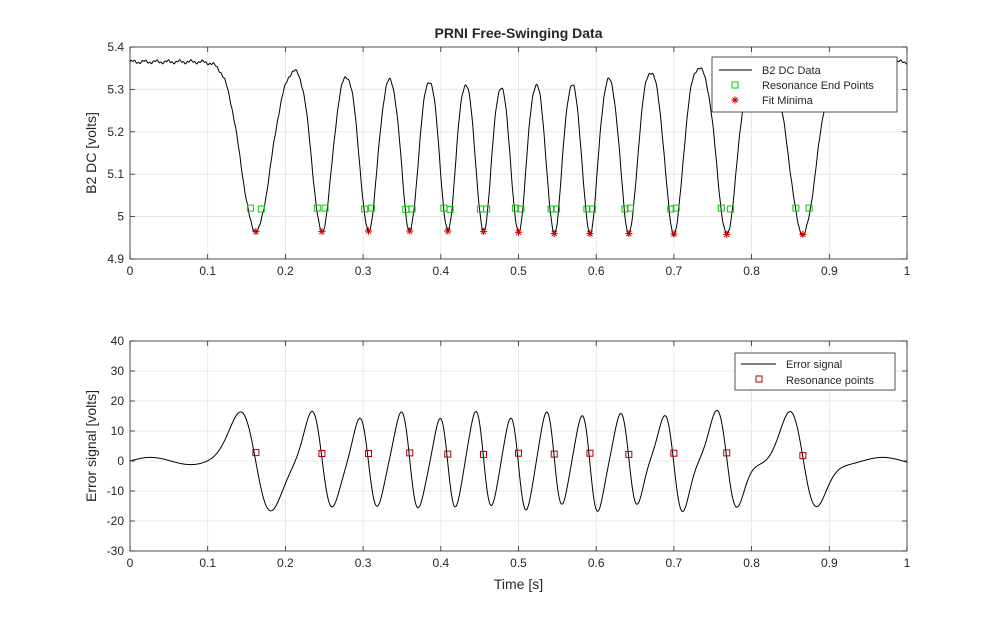  What do you see at coordinates (759, 379) in the screenshot?
I see `legend-resonance-square-swatch` at bounding box center [759, 379].